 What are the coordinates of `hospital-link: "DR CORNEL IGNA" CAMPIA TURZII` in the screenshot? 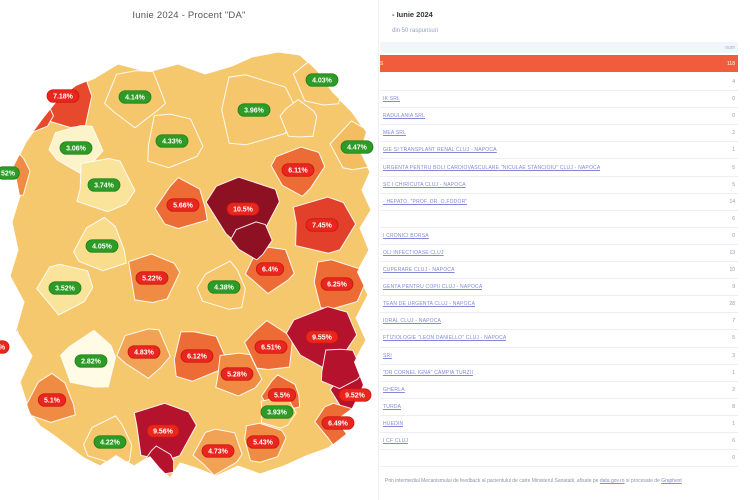 It's located at (428, 372).